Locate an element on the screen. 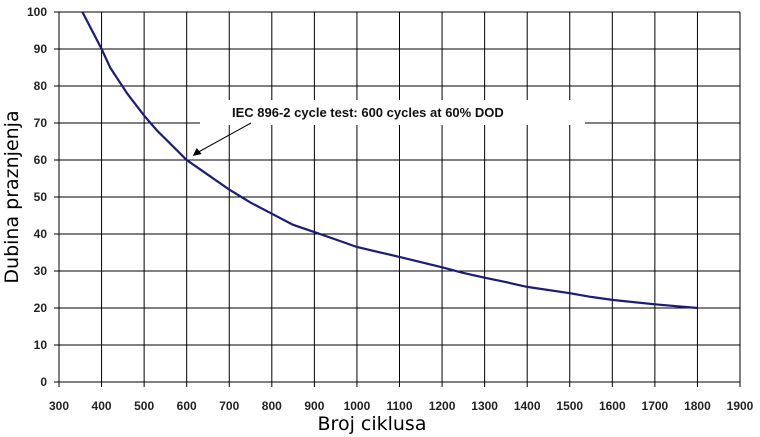 This screenshot has height=437, width=760. annotation-background is located at coordinates (392, 112).